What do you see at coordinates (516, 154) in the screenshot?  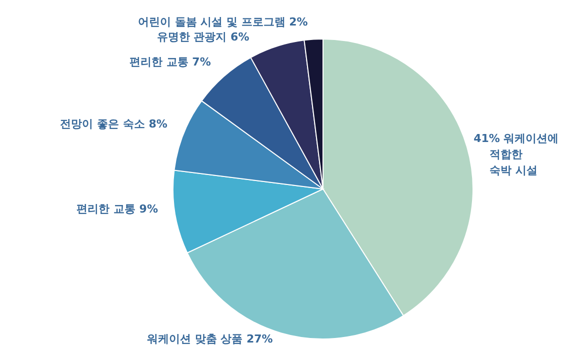 I see `slice-label: 41% 워케이션에 적합한 숙박 시설` at bounding box center [516, 154].